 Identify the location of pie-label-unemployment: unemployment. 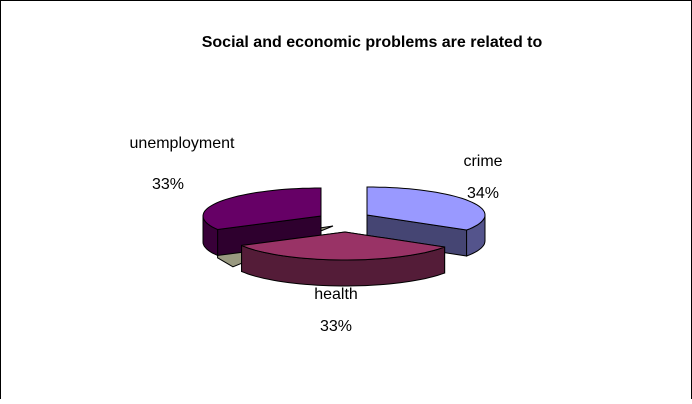
(183, 143).